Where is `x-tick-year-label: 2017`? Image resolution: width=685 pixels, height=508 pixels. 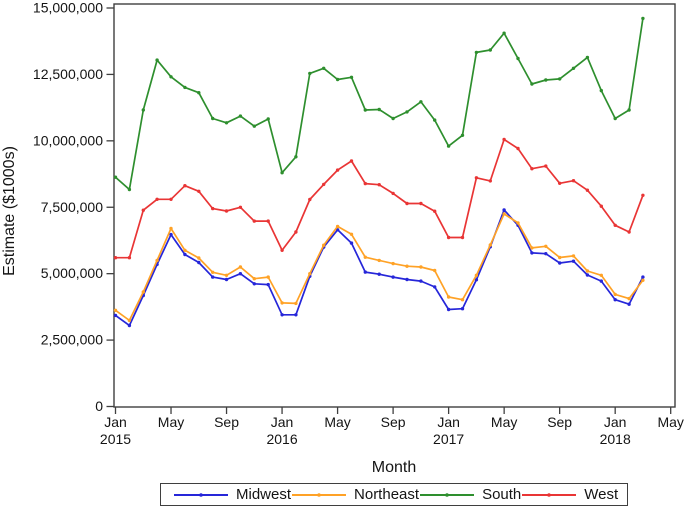
x-tick-year-label: 2017 is located at coordinates (448, 439).